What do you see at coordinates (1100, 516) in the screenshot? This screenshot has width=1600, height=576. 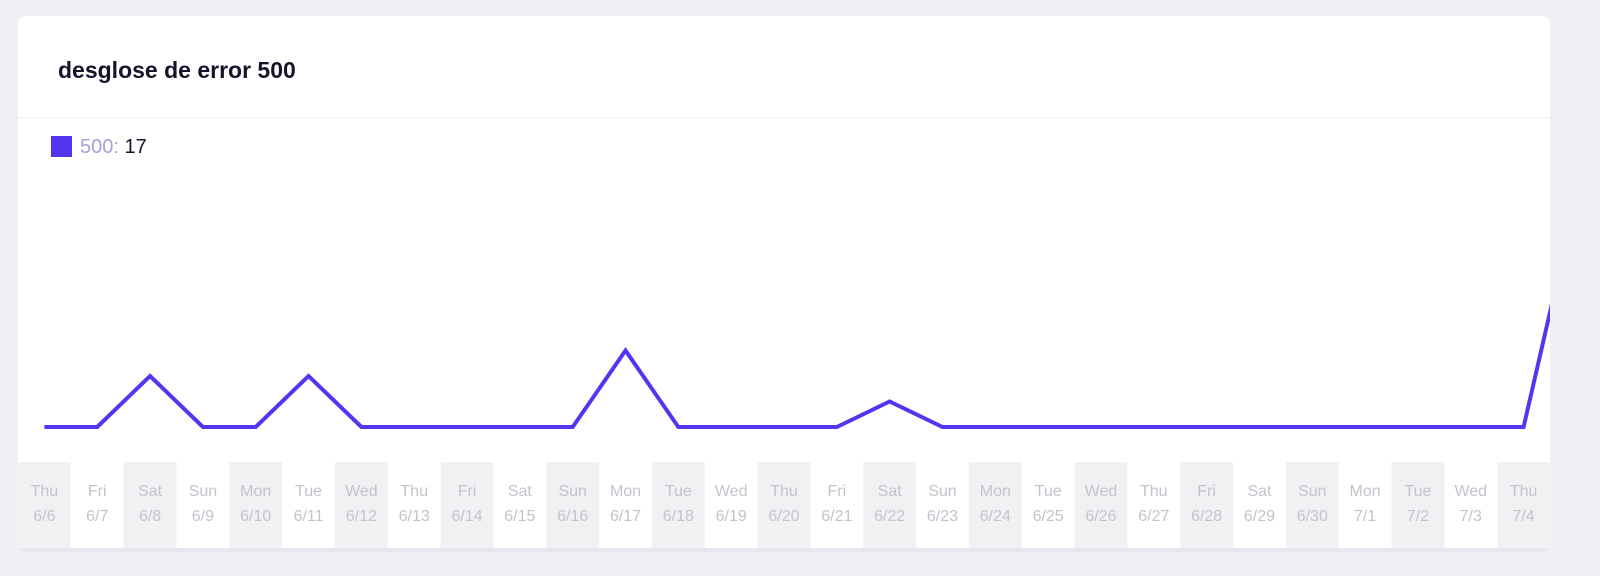 I see `x-tick-date: 6/26` at bounding box center [1100, 516].